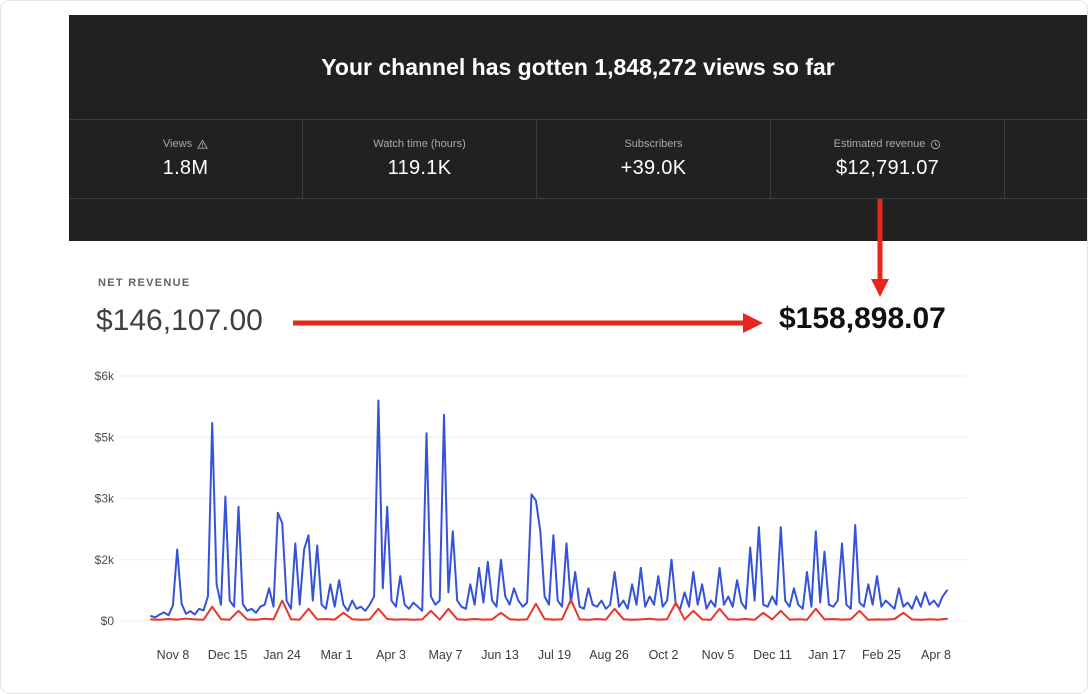 The image size is (1088, 694). I want to click on svg-text: Apr 3, so click(391, 655).